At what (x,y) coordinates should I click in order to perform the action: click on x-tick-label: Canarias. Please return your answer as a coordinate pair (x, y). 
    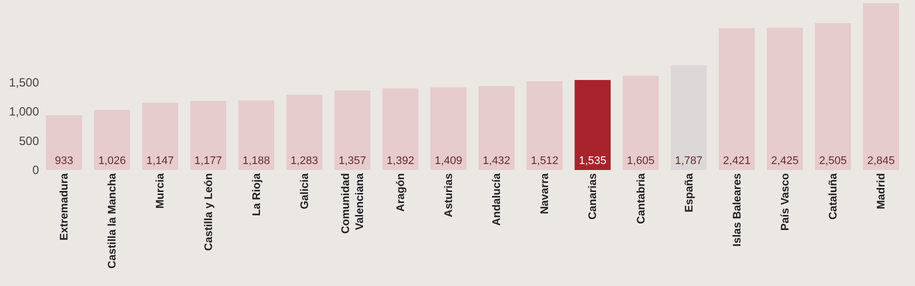
    Looking at the image, I should click on (593, 196).